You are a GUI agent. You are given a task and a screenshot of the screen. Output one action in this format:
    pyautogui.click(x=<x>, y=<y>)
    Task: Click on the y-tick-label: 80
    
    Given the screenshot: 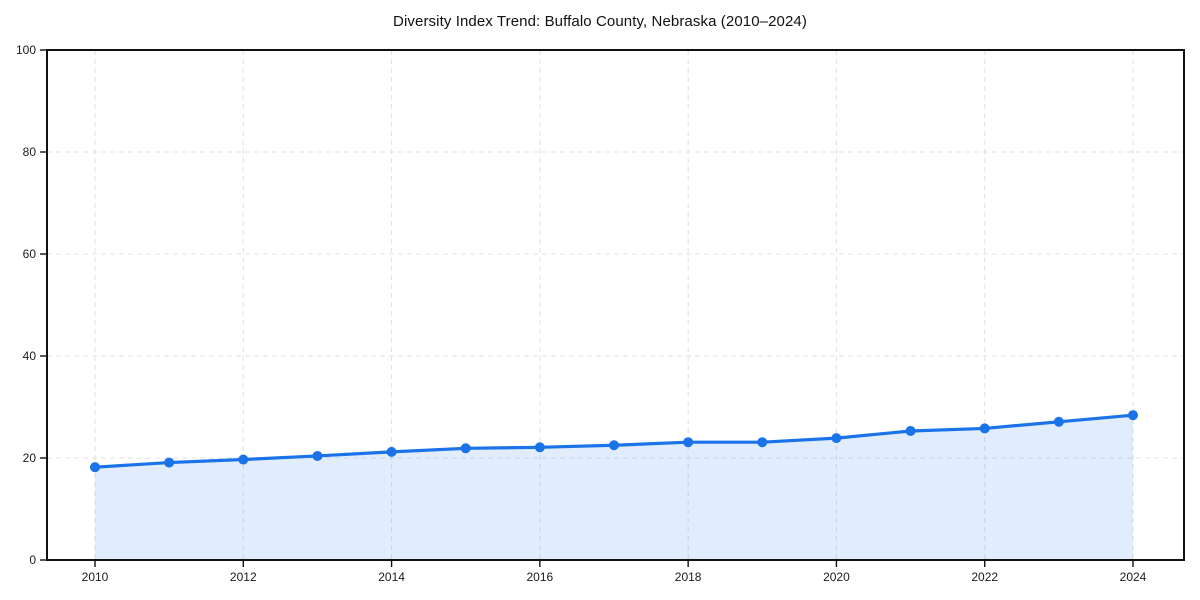 What is the action you would take?
    pyautogui.click(x=30, y=152)
    